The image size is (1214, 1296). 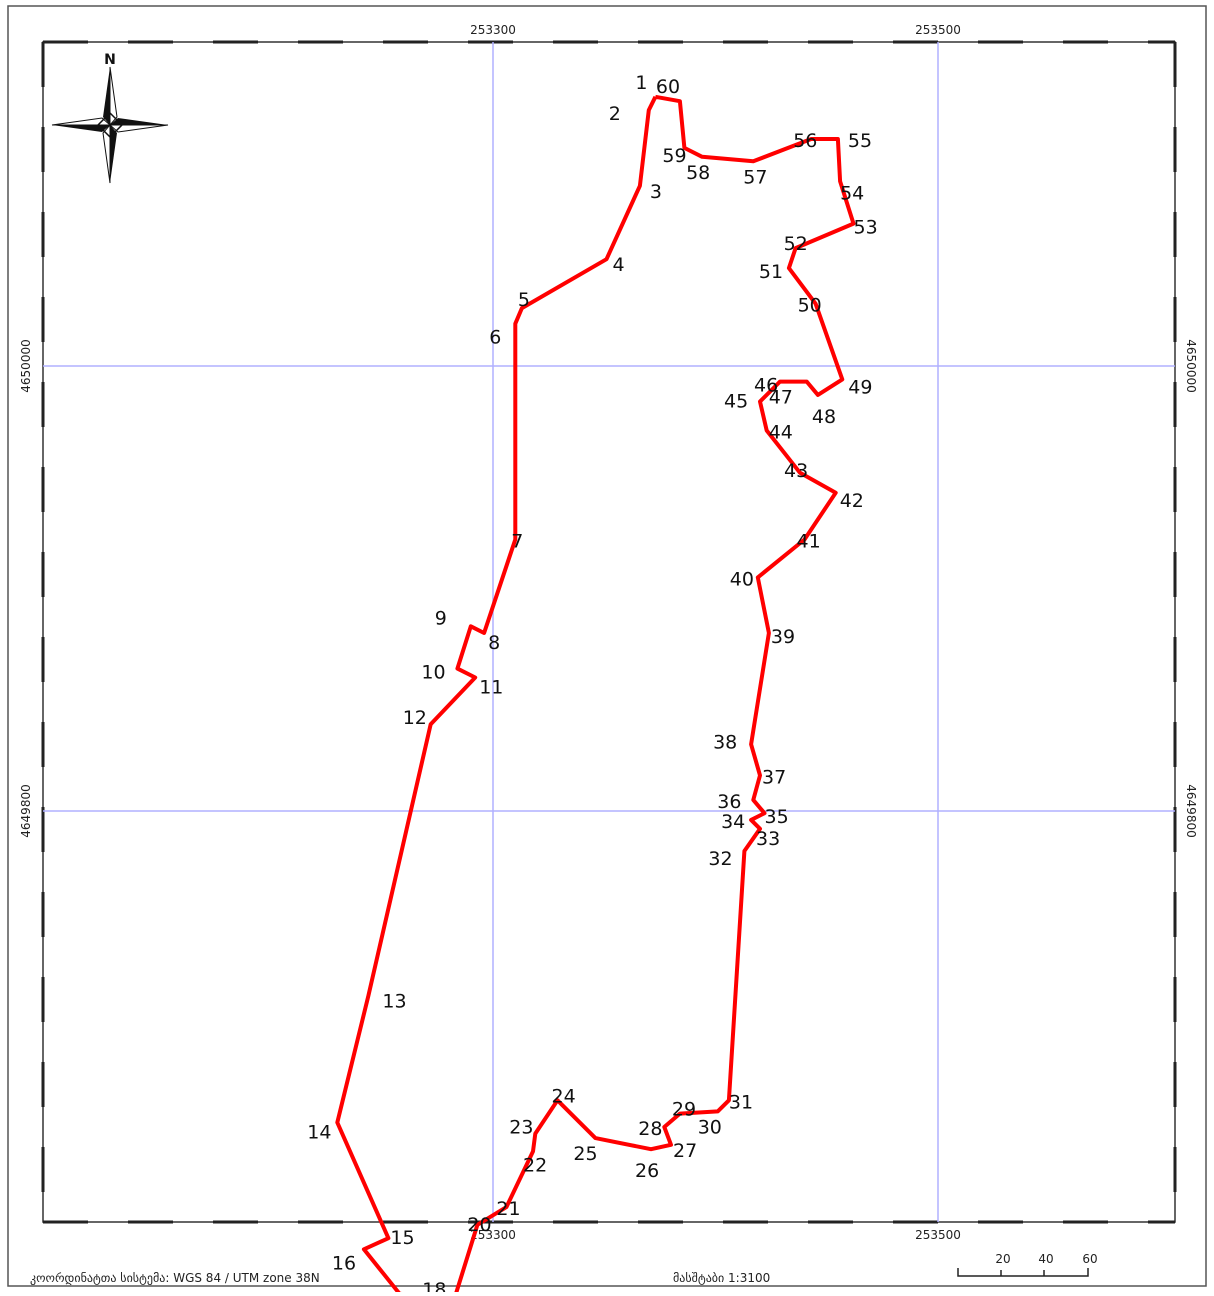 I want to click on point-label-27: 27, so click(x=685, y=1151).